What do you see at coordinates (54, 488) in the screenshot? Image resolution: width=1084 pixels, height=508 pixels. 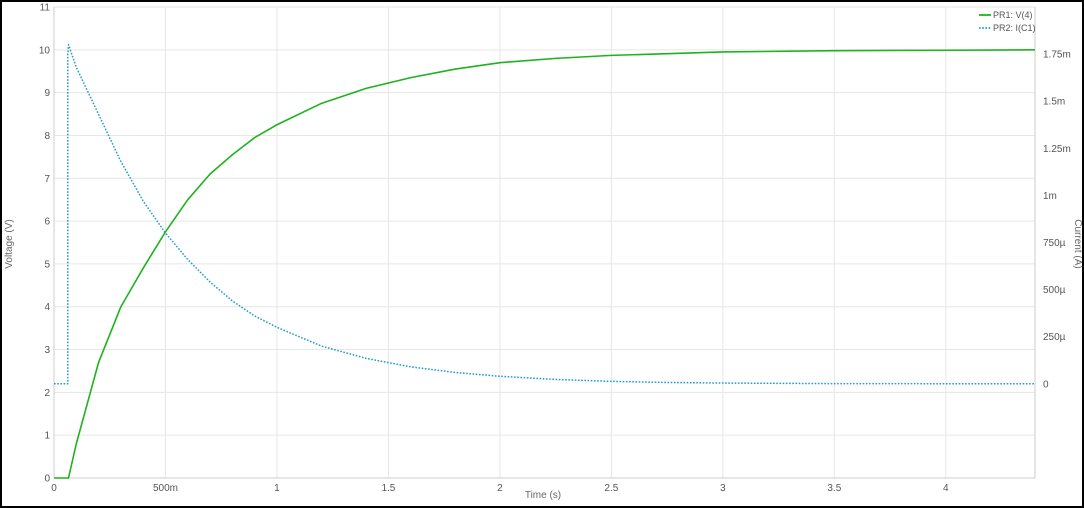 I see `x-tick-label: 0` at bounding box center [54, 488].